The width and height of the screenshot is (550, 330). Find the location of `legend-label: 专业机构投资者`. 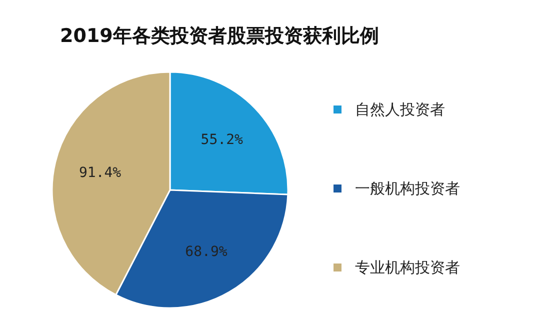

legend-label: 专业机构投资者 is located at coordinates (407, 267).